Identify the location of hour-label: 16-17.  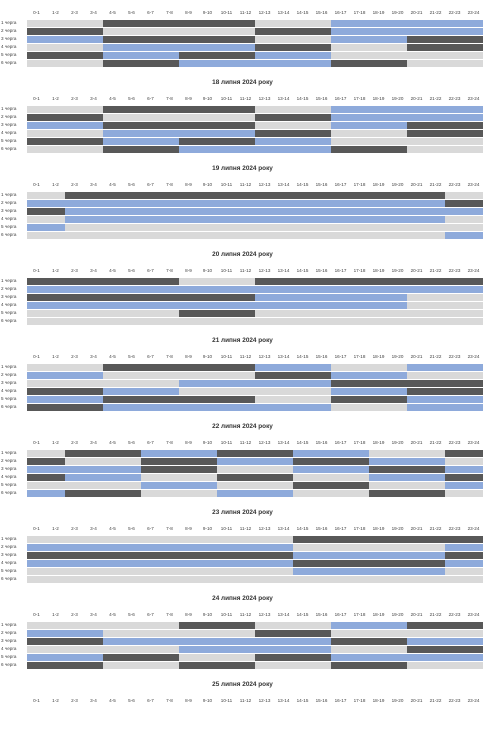
(340, 614).